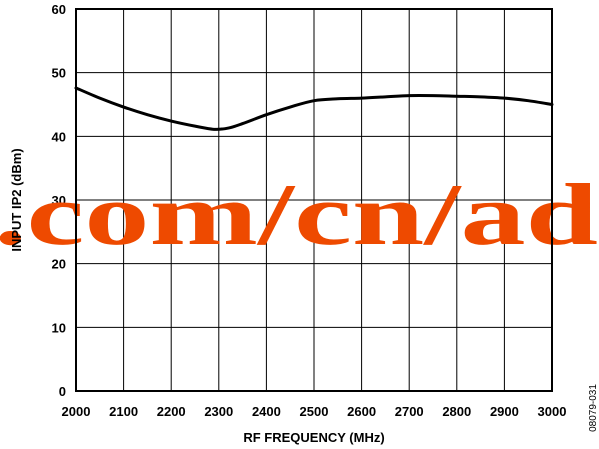  I want to click on y-tick-label: 0, so click(62, 391).